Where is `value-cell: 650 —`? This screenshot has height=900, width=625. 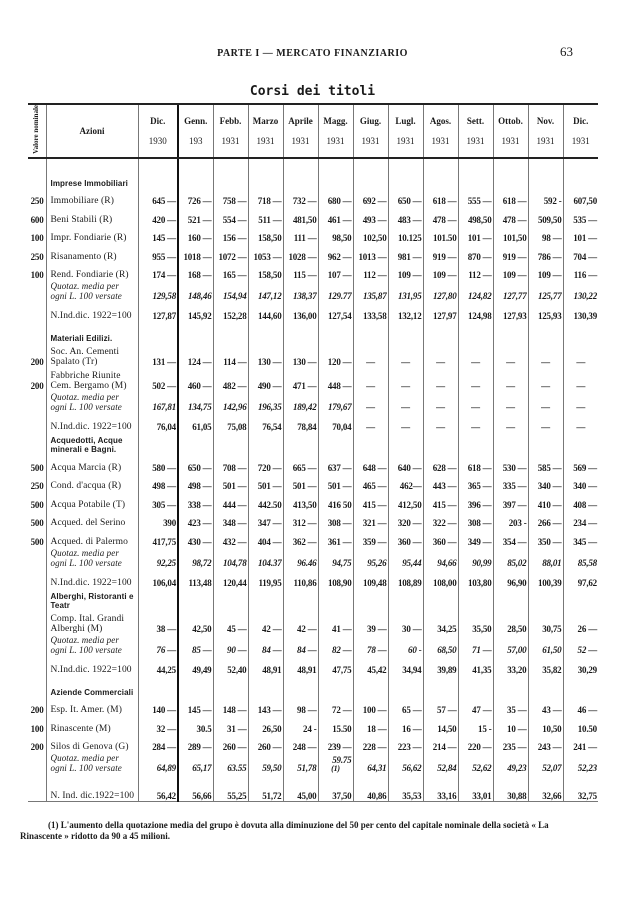
value-cell: 650 — is located at coordinates (405, 197).